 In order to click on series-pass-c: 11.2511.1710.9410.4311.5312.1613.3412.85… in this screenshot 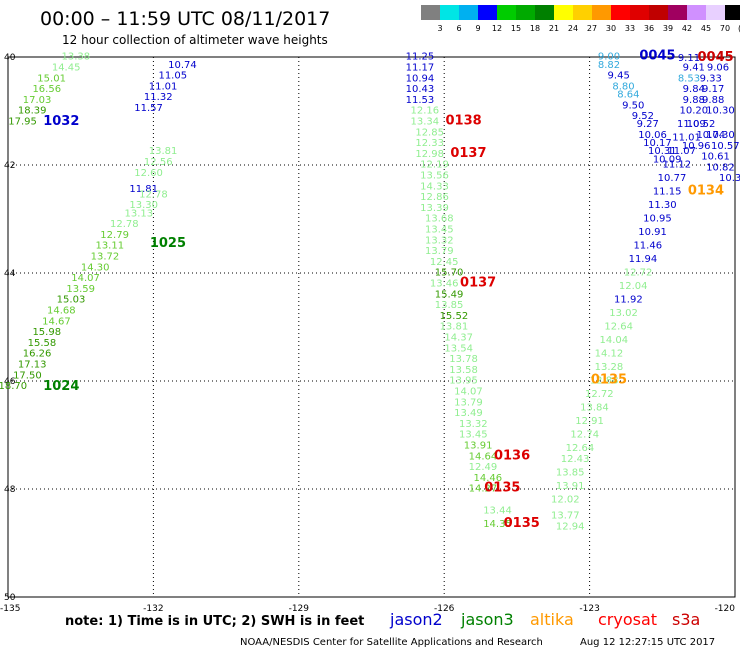, I will do `click(473, 291)`.